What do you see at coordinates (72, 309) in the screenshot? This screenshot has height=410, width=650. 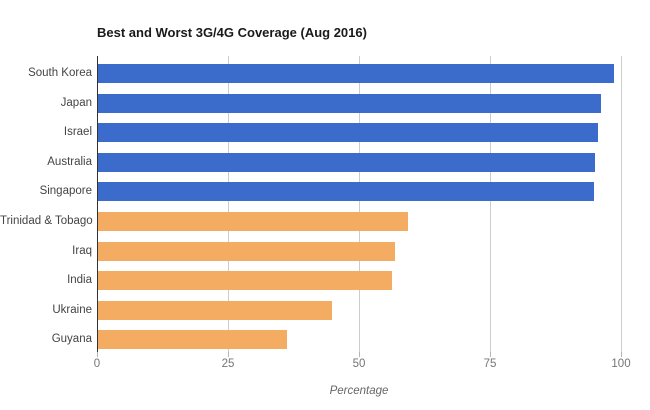 I see `y-category-label-ukraine: Ukraine` at bounding box center [72, 309].